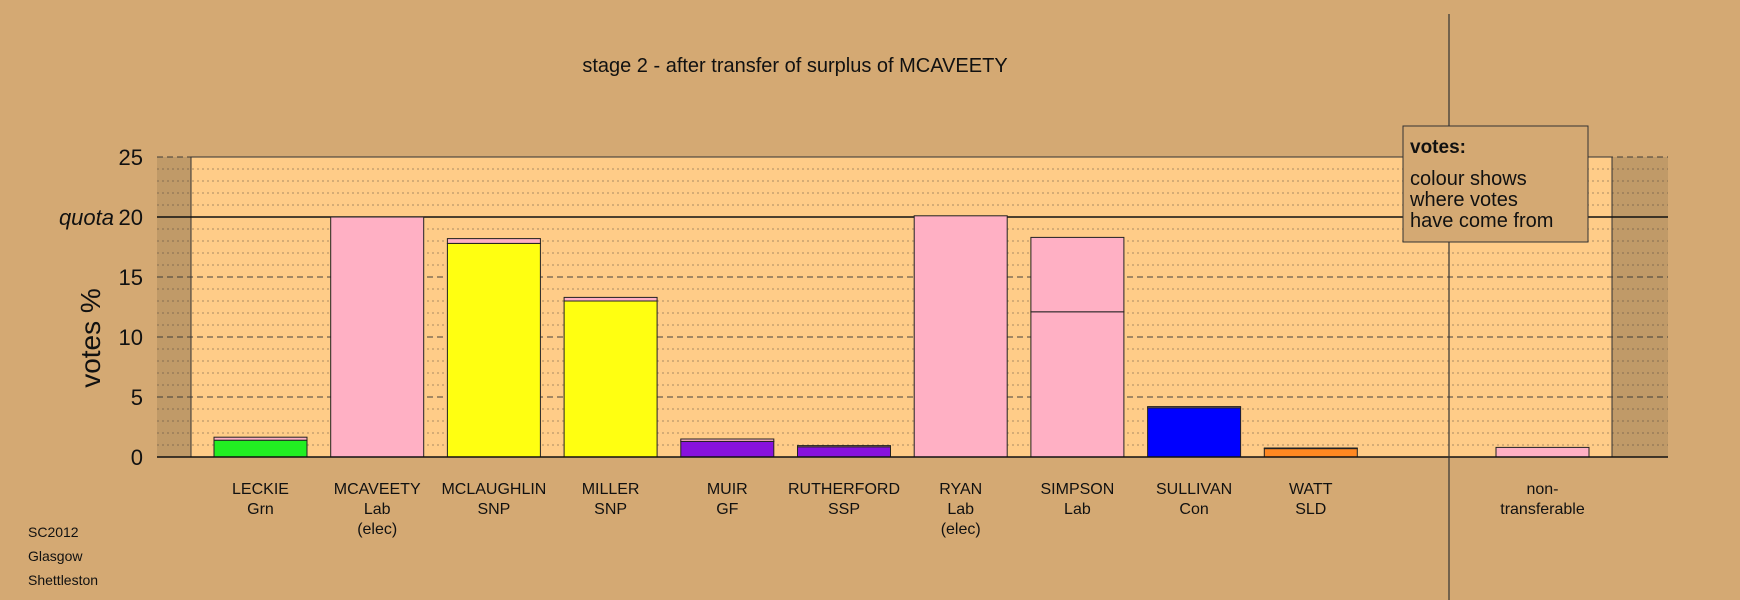 This screenshot has width=1740, height=600. What do you see at coordinates (844, 509) in the screenshot?
I see `label-rutherford-line-1: SSP` at bounding box center [844, 509].